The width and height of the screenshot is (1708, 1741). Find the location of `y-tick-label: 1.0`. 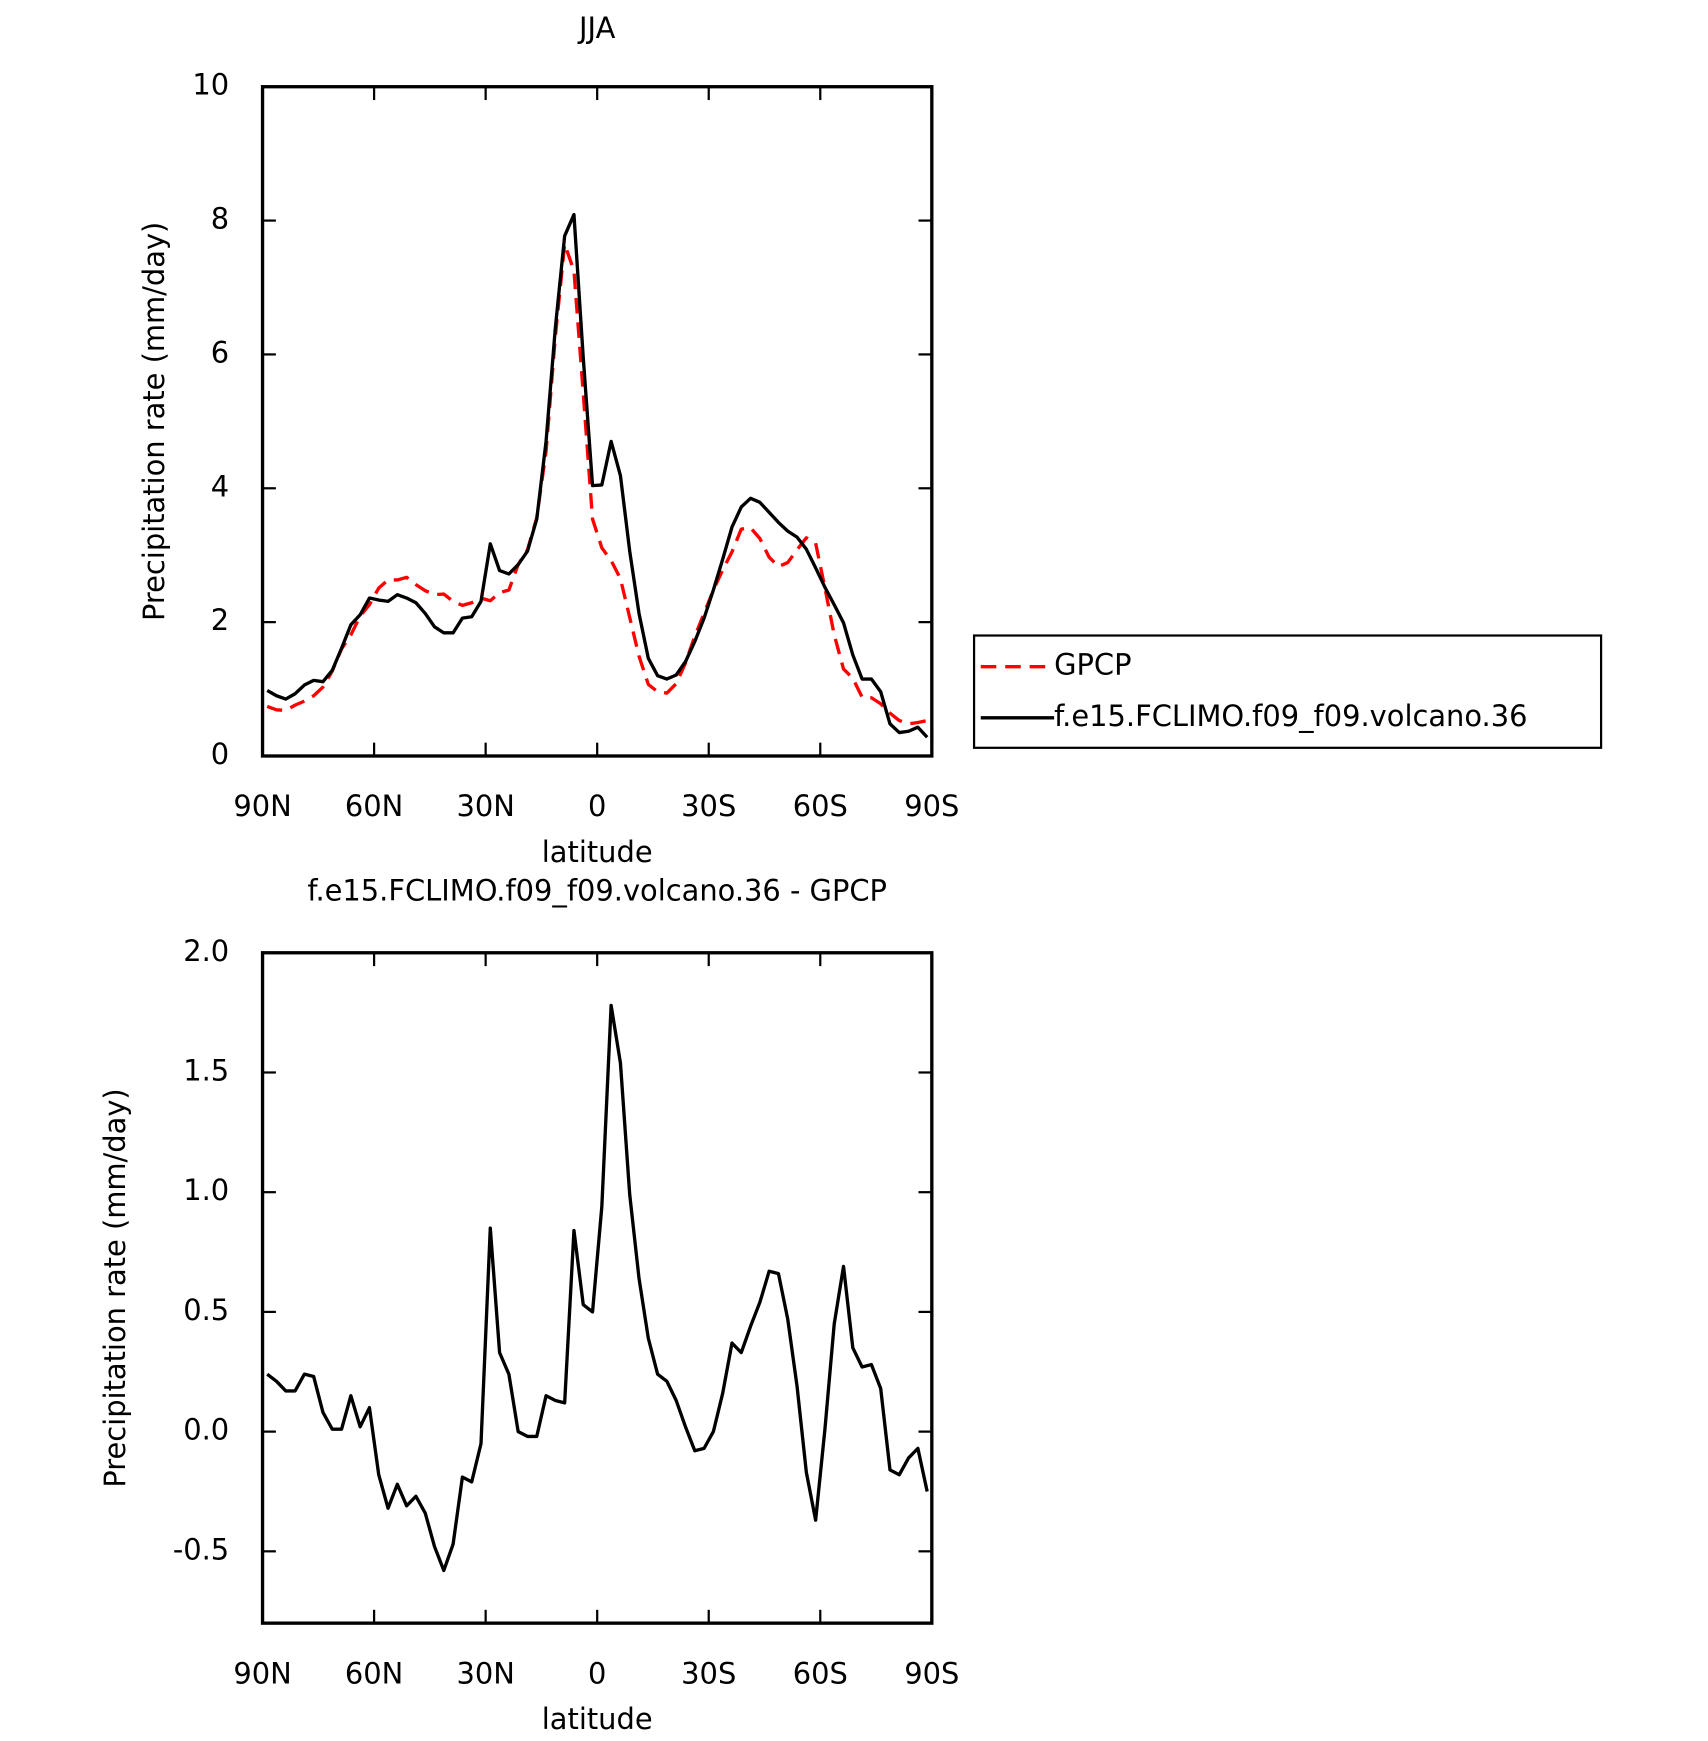

y-tick-label: 1.0 is located at coordinates (206, 1190).